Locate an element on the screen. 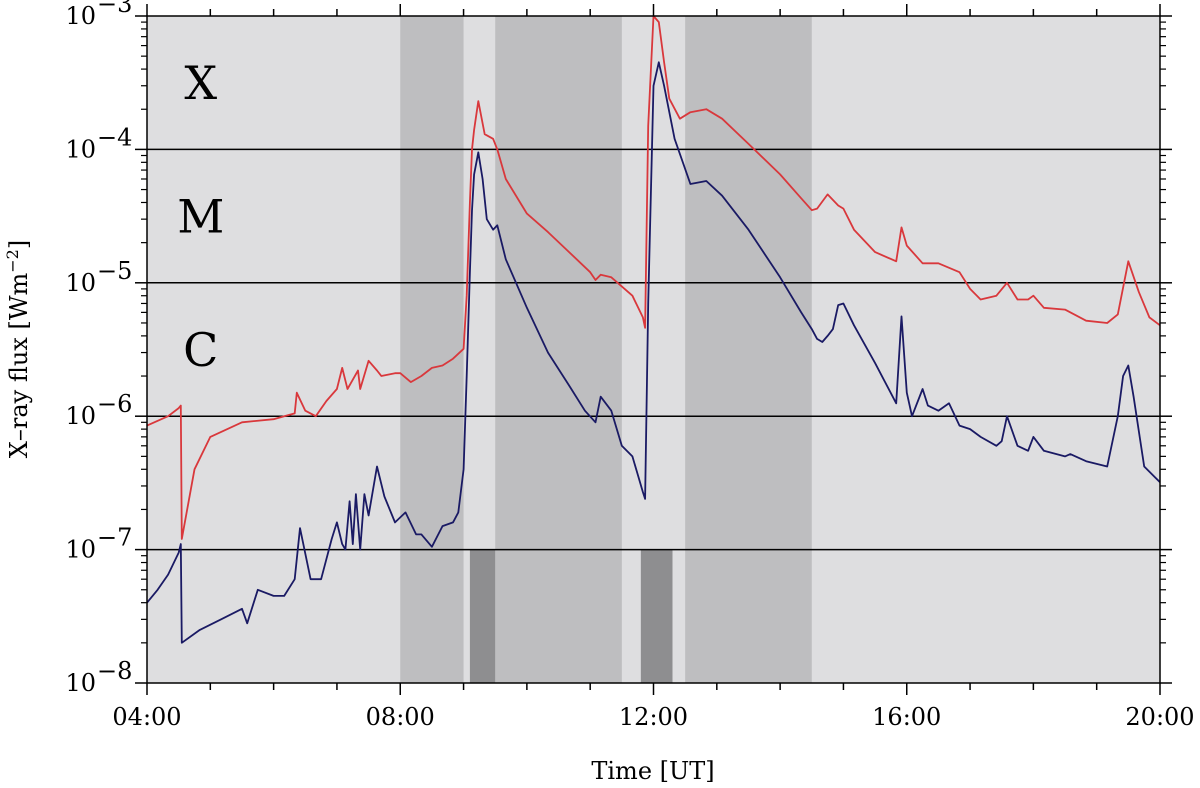  y-tick-exponent: −8 is located at coordinates (114, 671).